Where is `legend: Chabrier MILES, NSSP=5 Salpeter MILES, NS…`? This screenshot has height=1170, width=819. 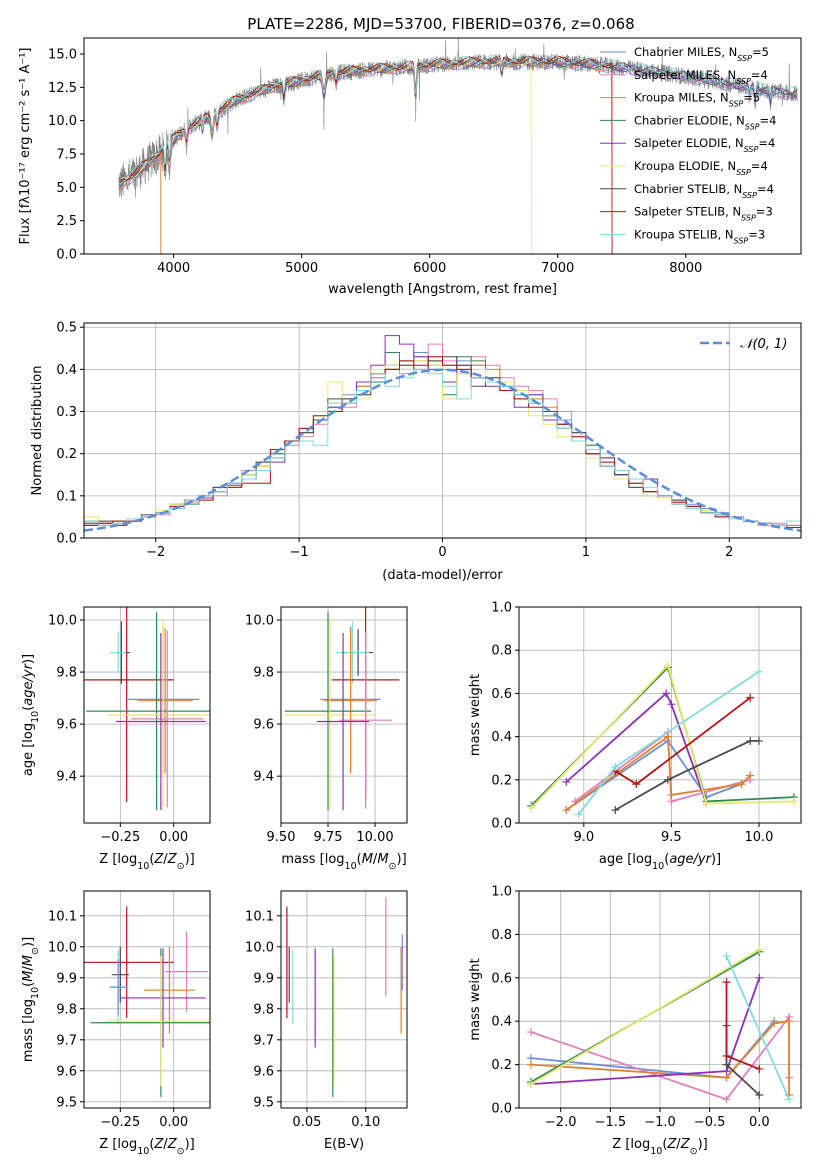 legend: Chabrier MILES, NSSP=5 Salpeter MILES, NS… is located at coordinates (688, 145).